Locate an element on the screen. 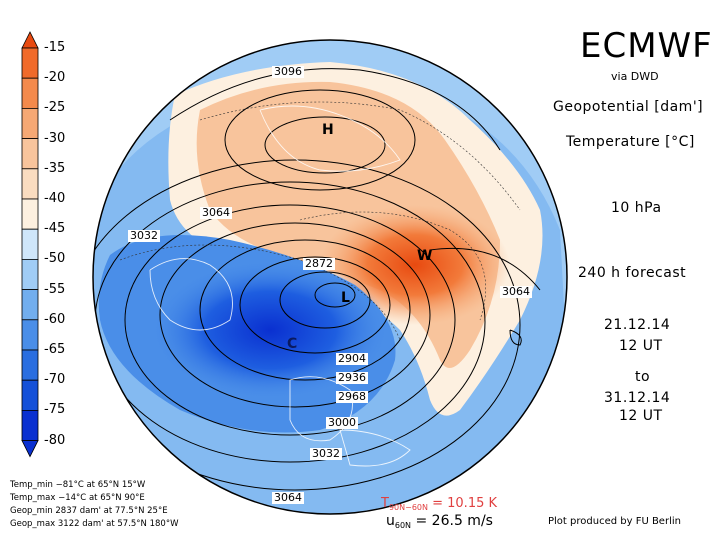  zonal-wind: u60N = 26.5 m/s is located at coordinates (439, 521).